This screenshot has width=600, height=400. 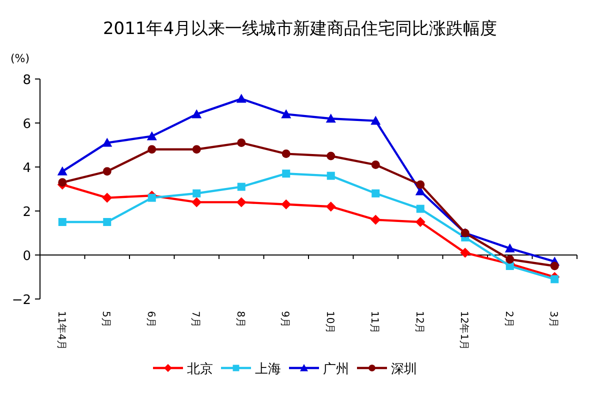 I want to click on x-tick-label: 3月, so click(x=553, y=319).